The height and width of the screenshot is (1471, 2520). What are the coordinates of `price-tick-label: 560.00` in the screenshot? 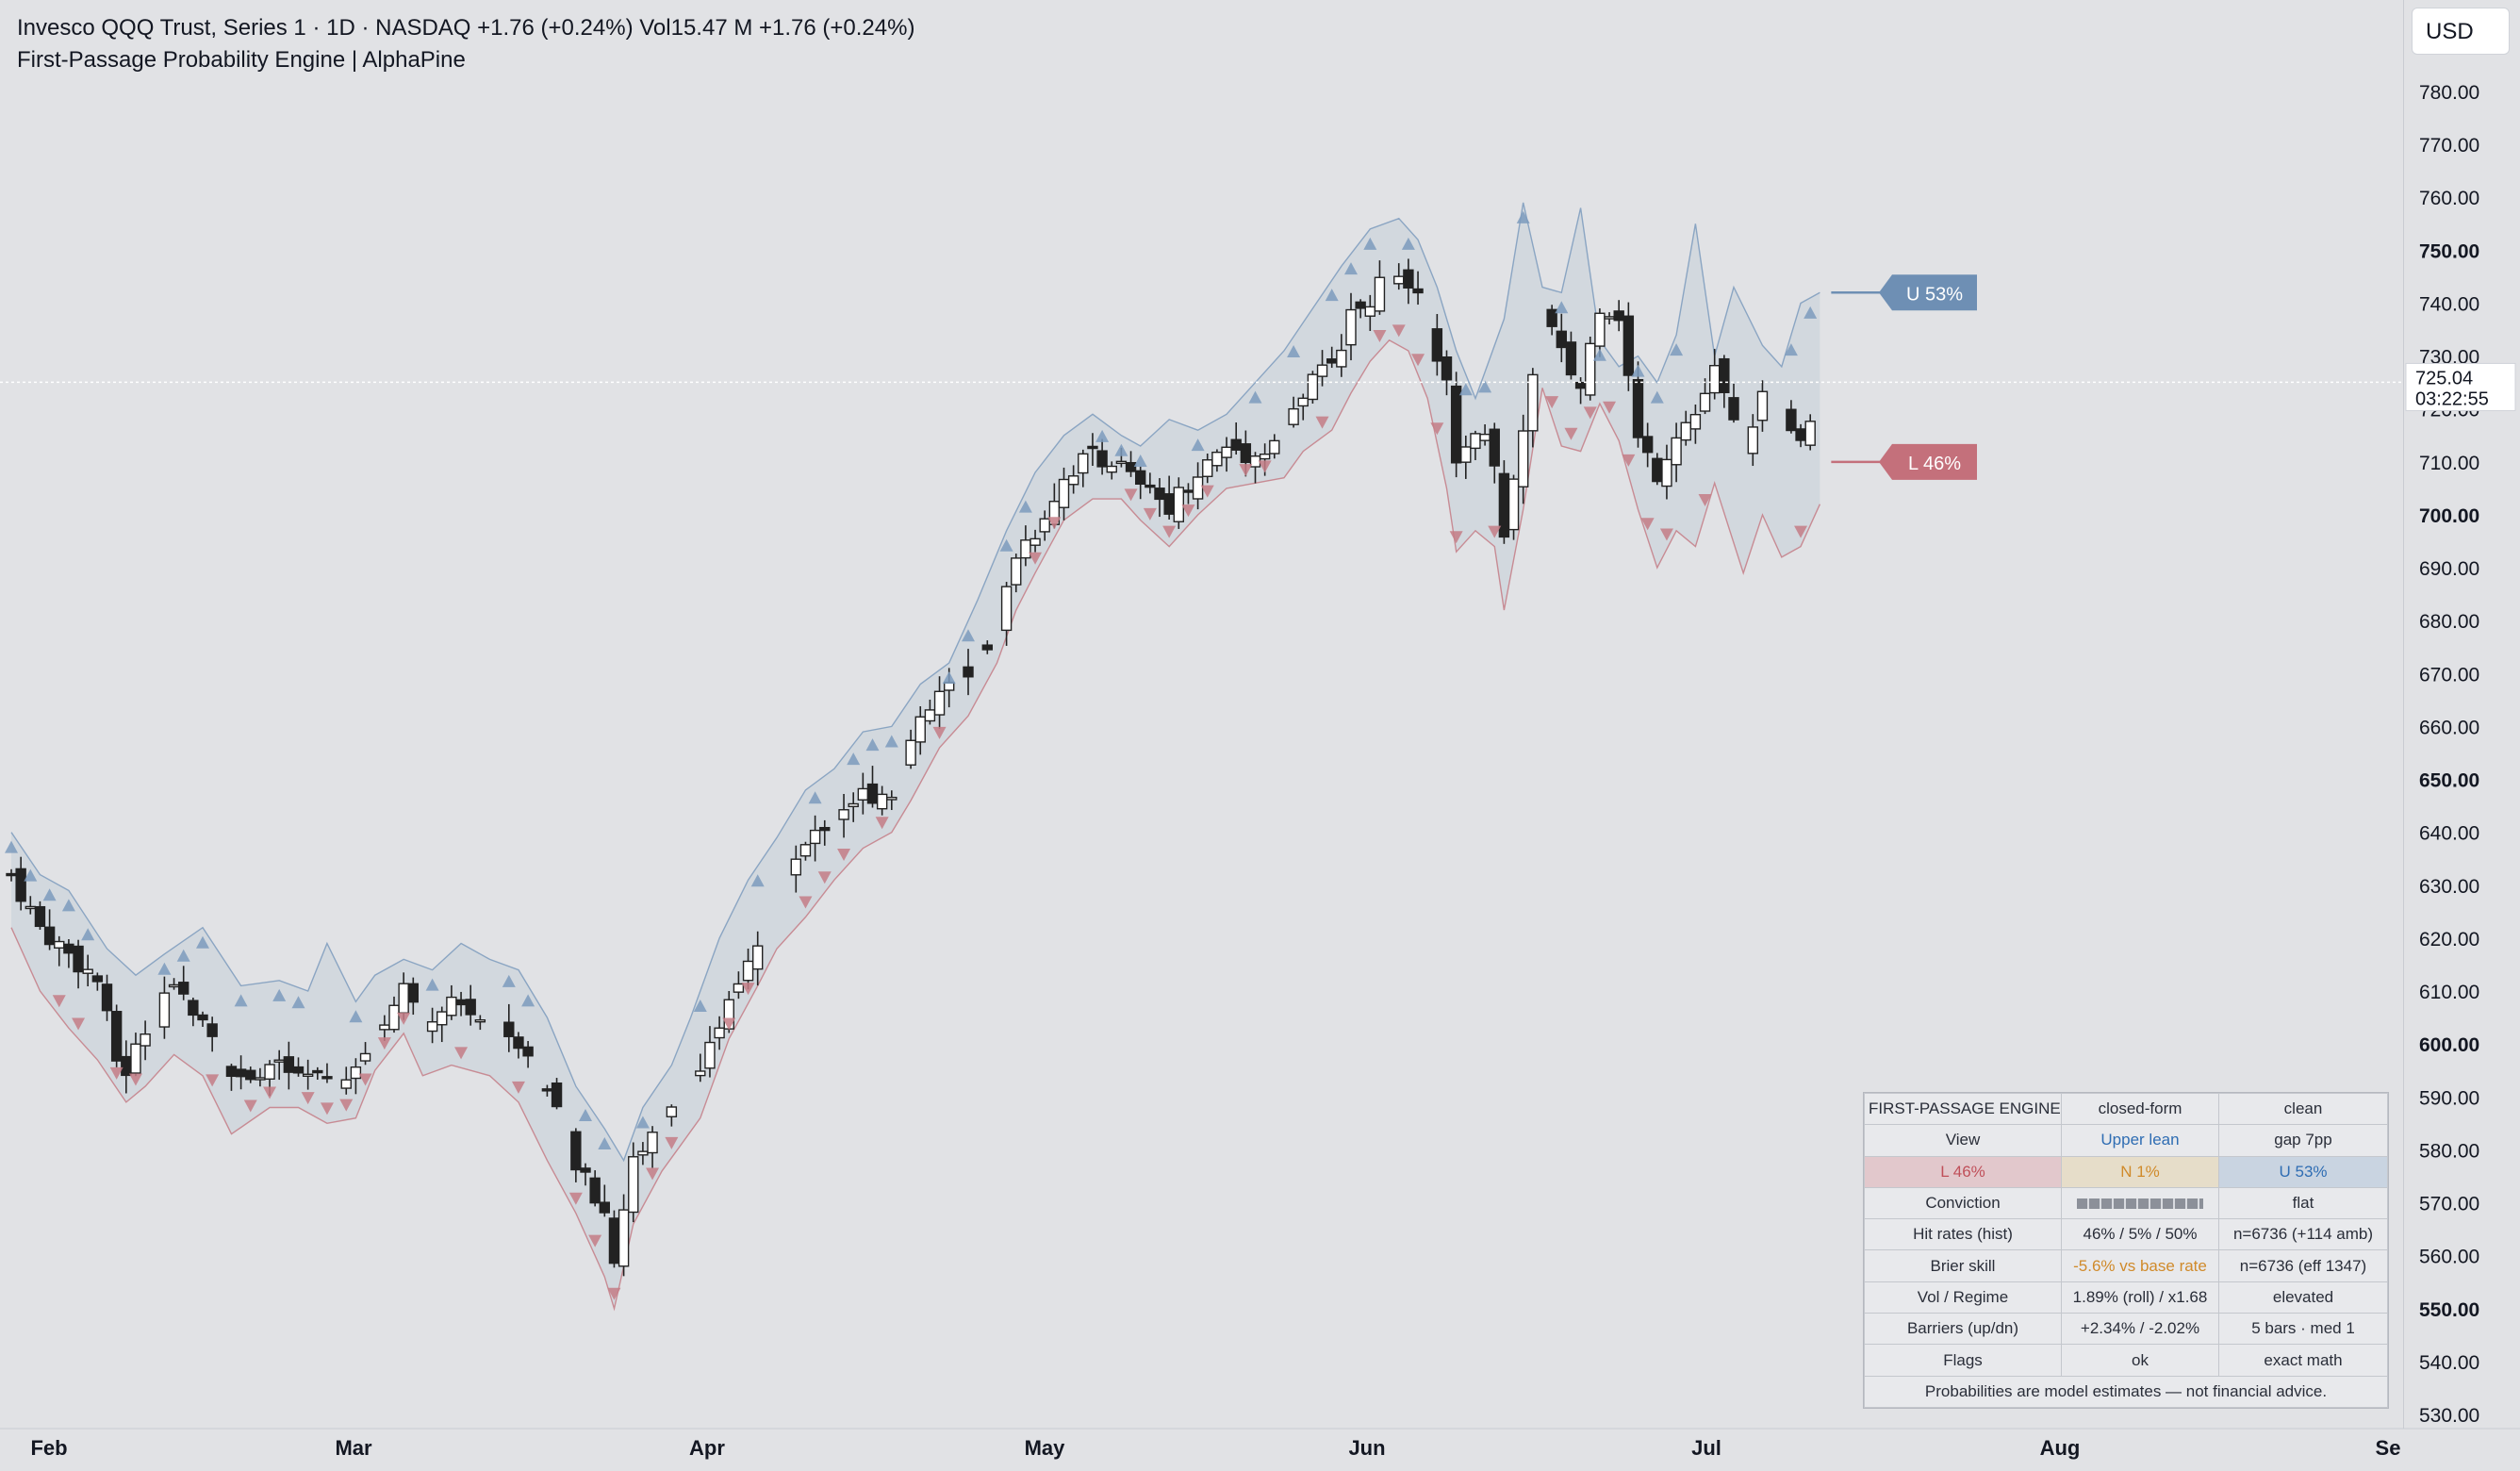 It's located at (2449, 1257).